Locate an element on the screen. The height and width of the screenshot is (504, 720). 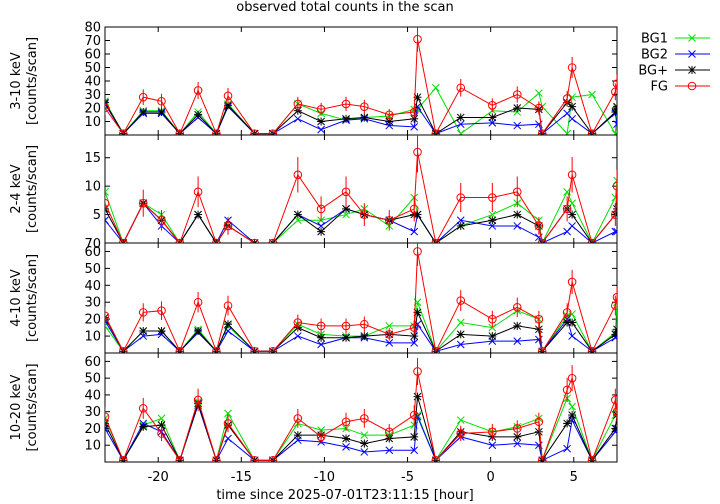
x-tick-label: -15 is located at coordinates (241, 477).